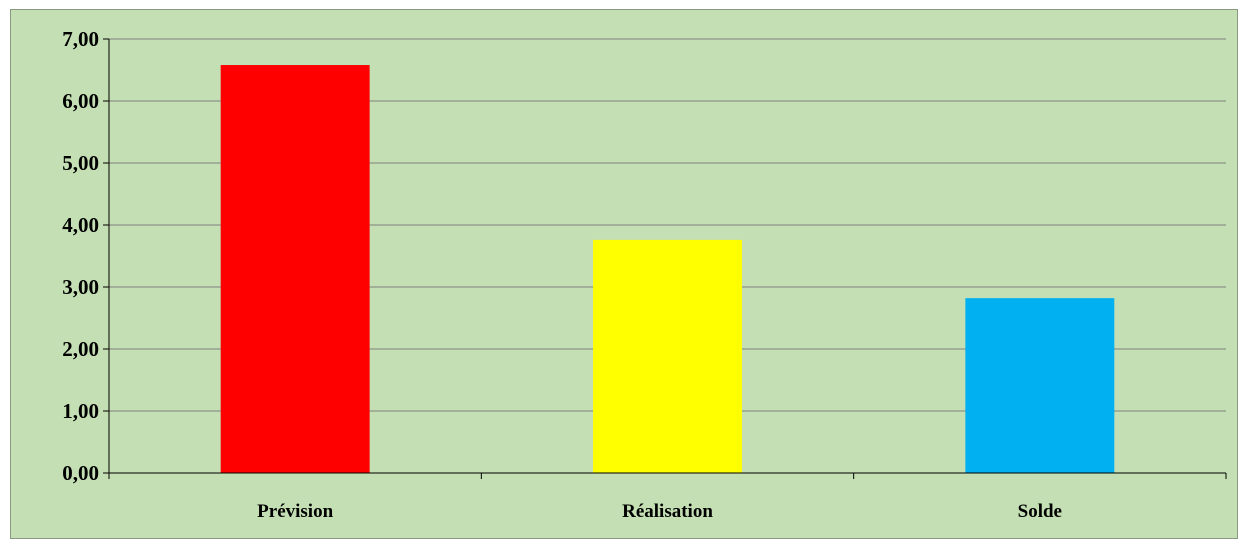  I want to click on y-tick-label: 6,00, so click(80, 101).